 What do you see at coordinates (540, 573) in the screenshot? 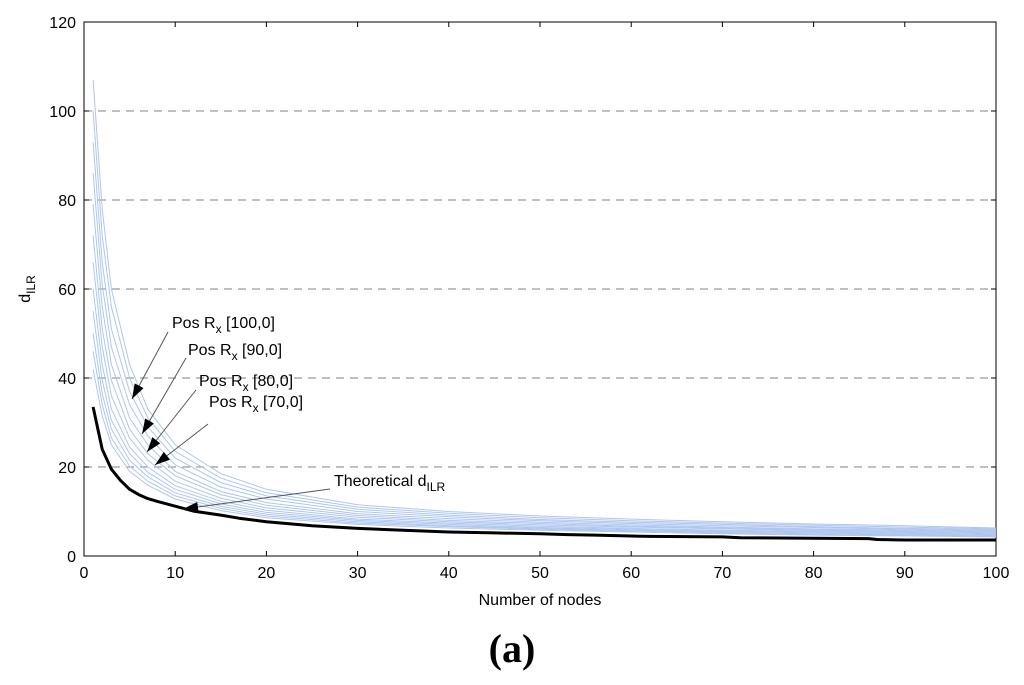
I see `x-tick-label: 50` at bounding box center [540, 573].